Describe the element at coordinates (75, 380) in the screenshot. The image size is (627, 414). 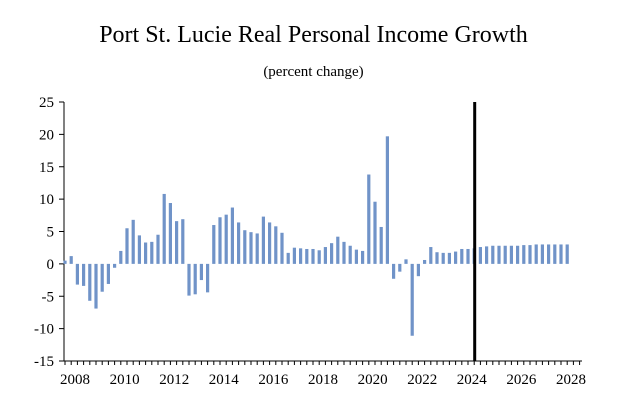
I see `x-tick-label: 2008` at that location.